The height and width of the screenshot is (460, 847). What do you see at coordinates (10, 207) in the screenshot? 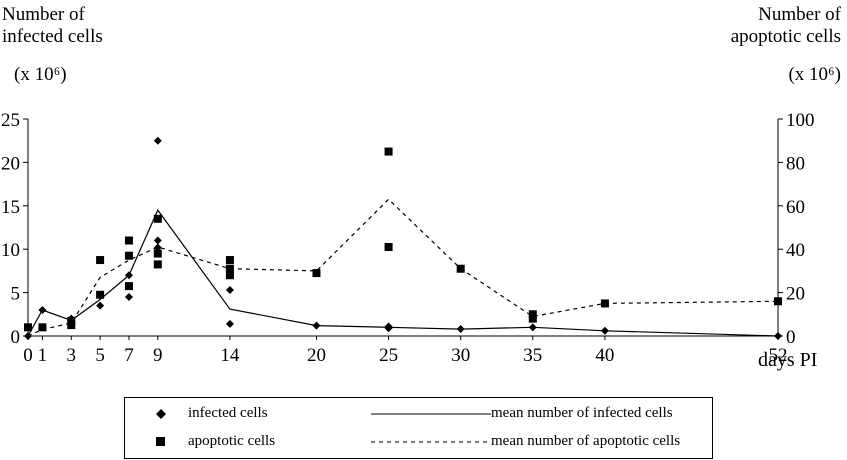
I see `left-tick-label: 15` at bounding box center [10, 207].